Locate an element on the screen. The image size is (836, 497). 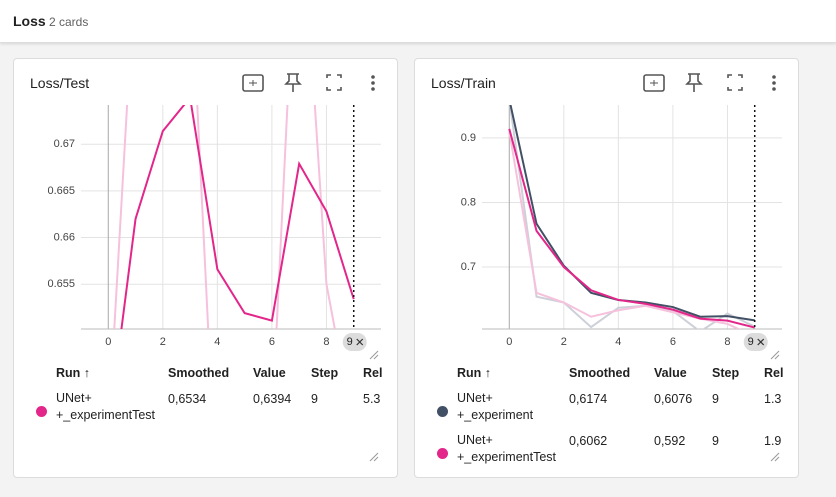
y-tick-label: 0.66 is located at coordinates (64, 237).